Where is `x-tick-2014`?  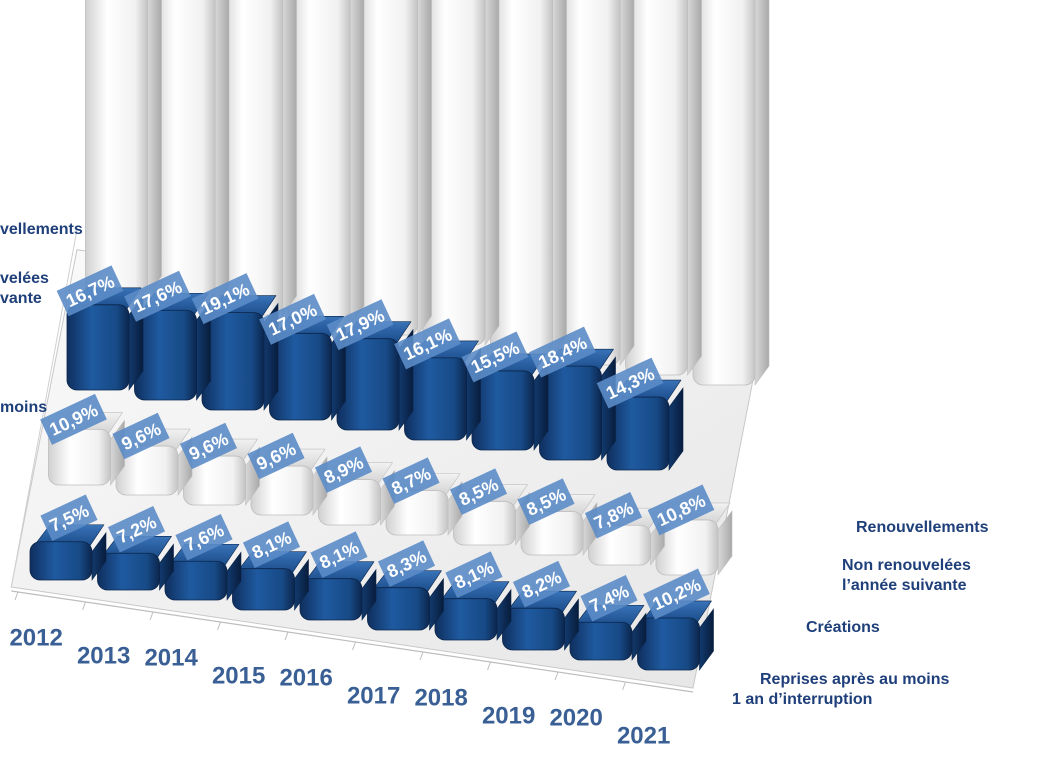
x-tick-2014 is located at coordinates (151, 616).